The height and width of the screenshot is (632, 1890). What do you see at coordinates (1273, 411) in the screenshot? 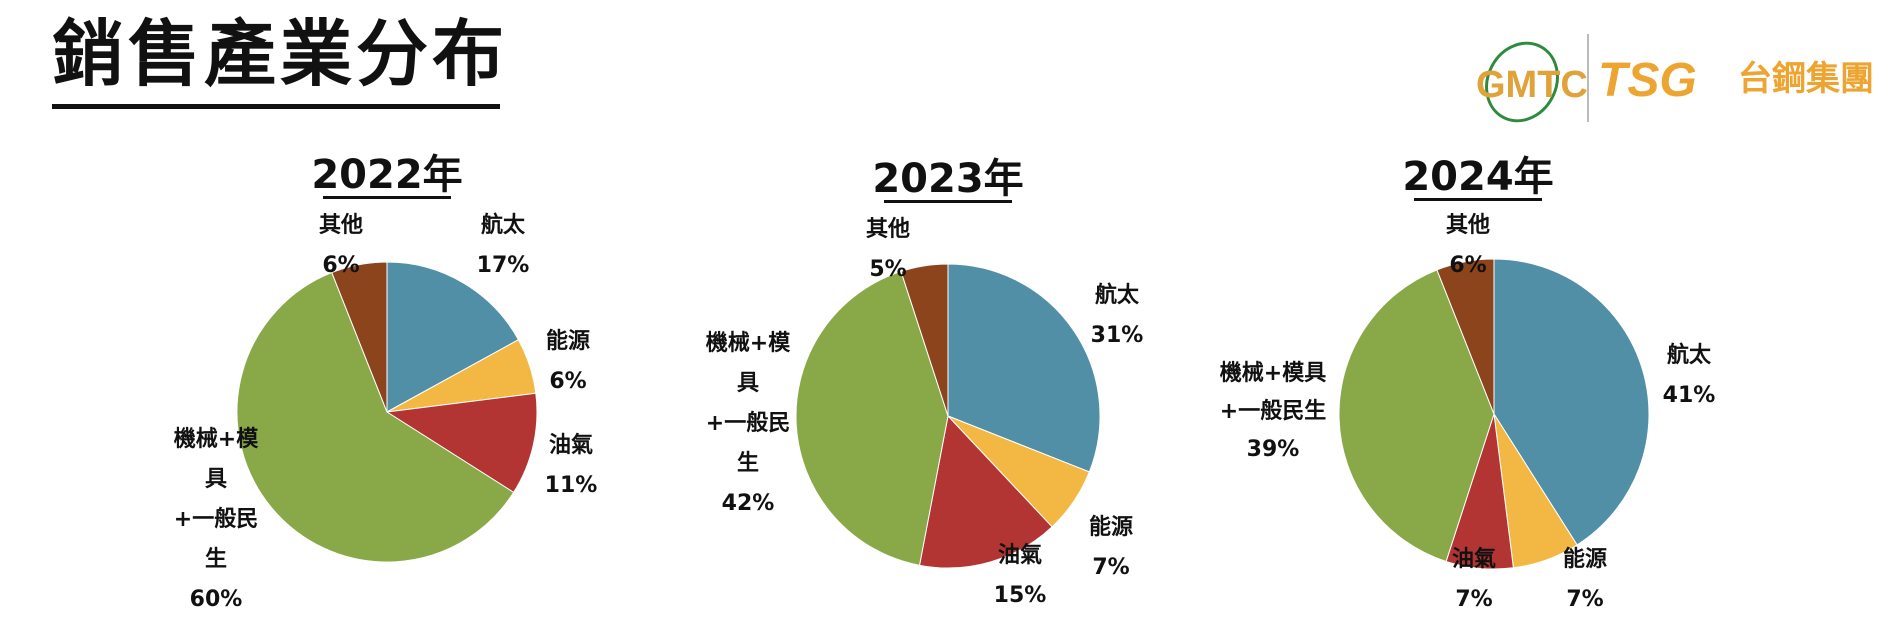
I see `slice-category-label: +一般民生` at bounding box center [1273, 411].